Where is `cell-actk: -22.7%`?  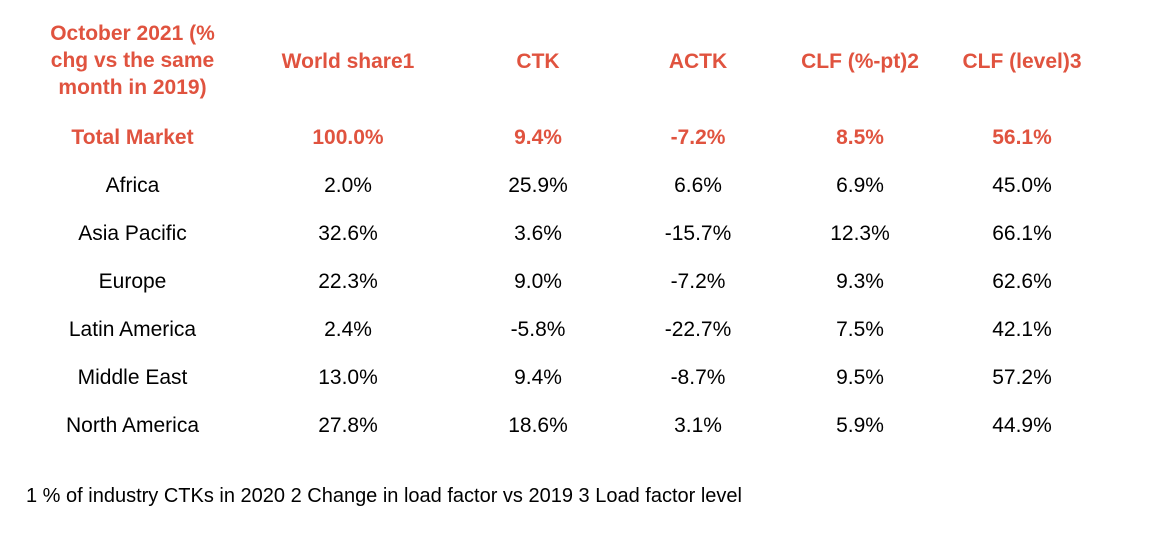 cell-actk: -22.7% is located at coordinates (698, 329).